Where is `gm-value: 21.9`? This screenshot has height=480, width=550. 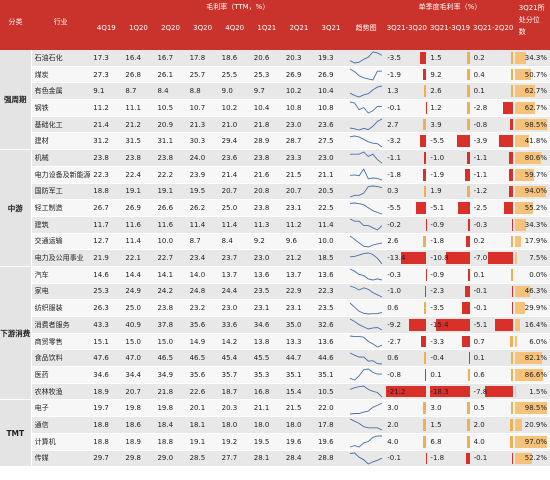
gm-value: 21.9 is located at coordinates (106, 258).